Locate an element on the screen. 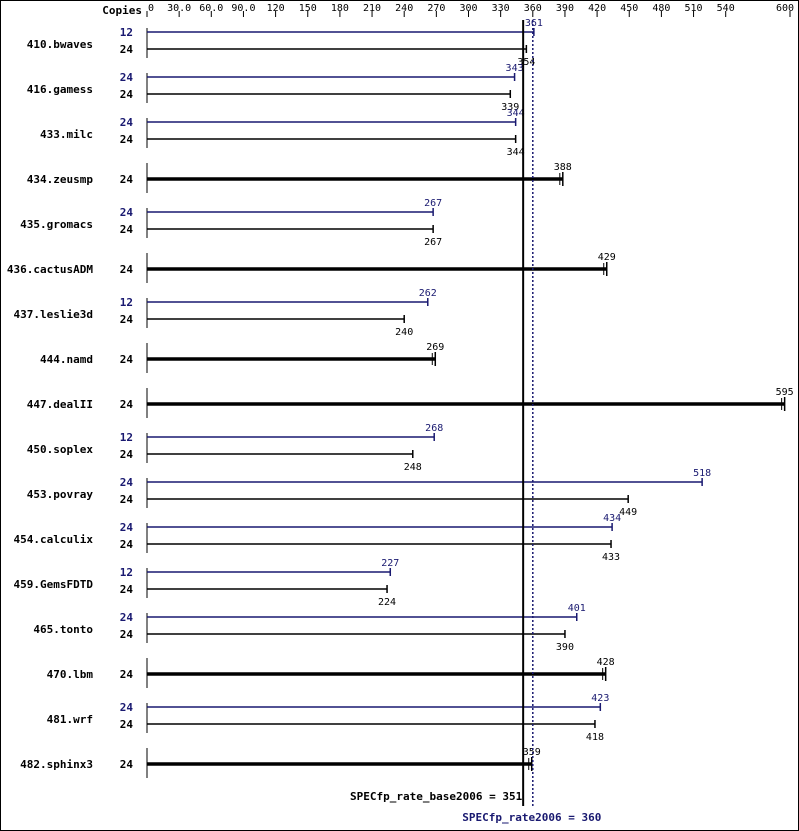  base-value-label: 449 is located at coordinates (628, 512).